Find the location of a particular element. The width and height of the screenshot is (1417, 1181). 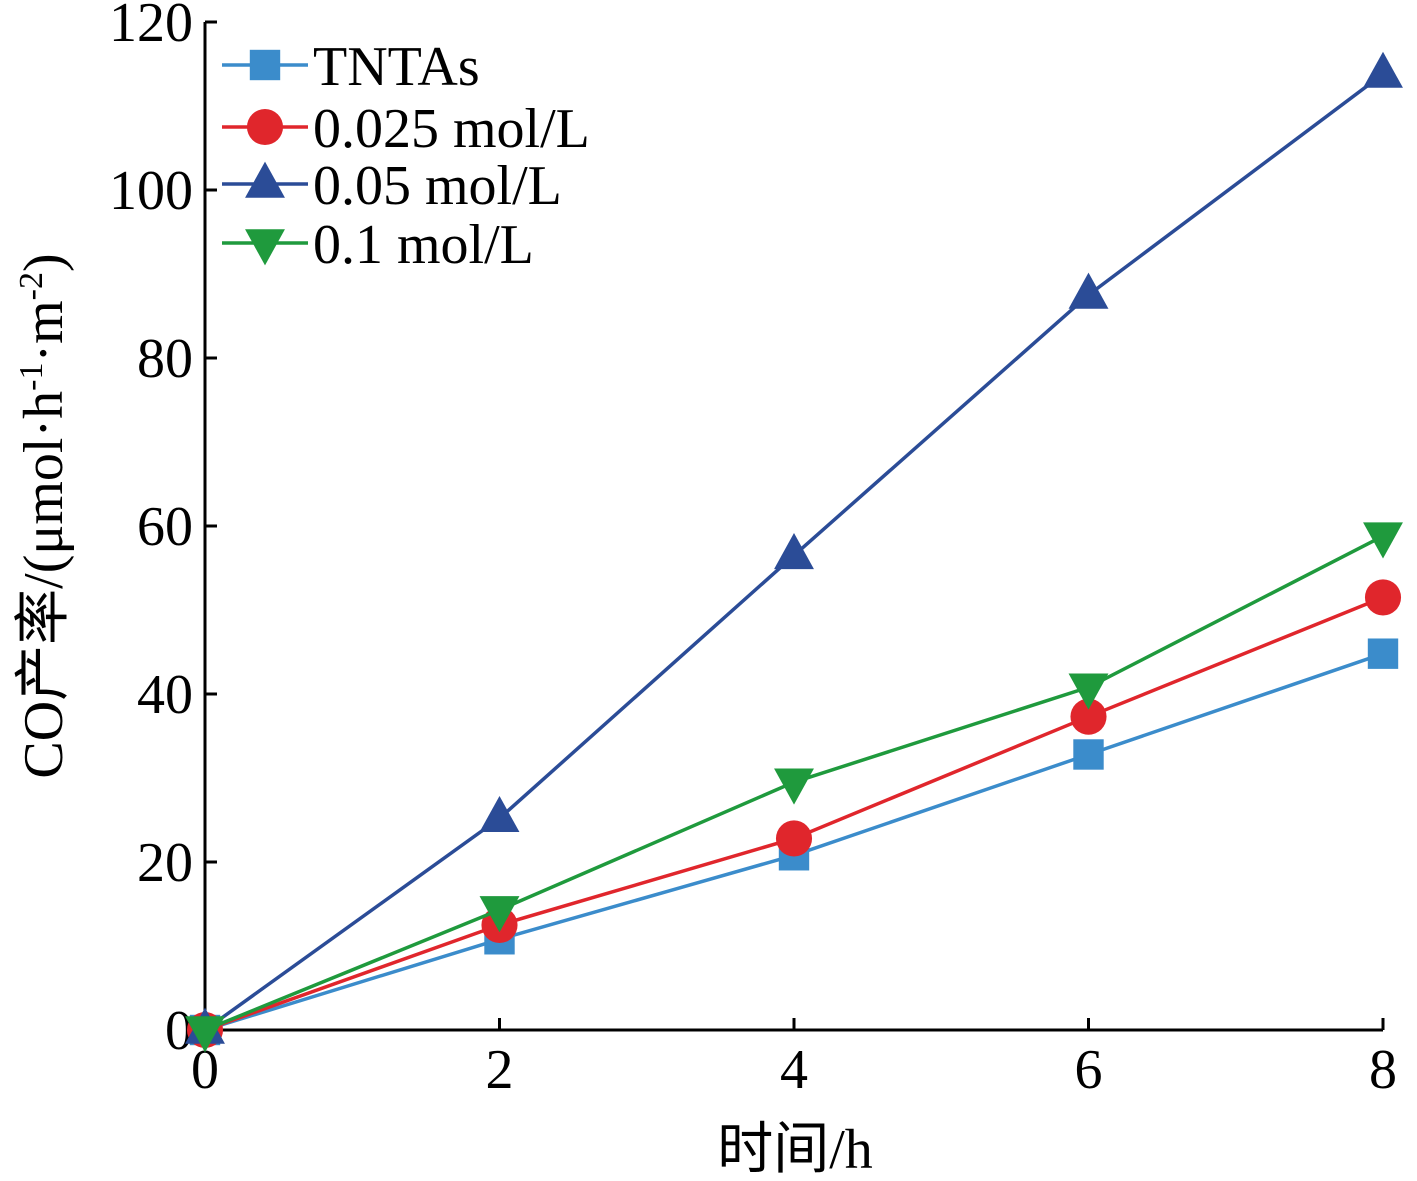

y-tick-label: 20 is located at coordinates (165, 863).